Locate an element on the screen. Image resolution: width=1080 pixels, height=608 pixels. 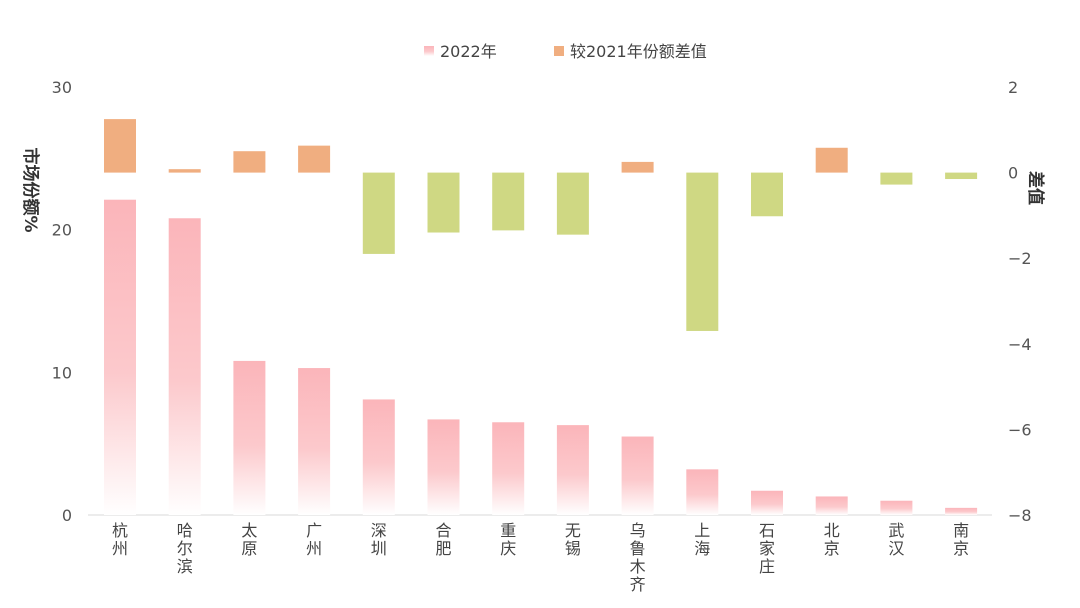
right-tick-label: 0 is located at coordinates (1013, 173).